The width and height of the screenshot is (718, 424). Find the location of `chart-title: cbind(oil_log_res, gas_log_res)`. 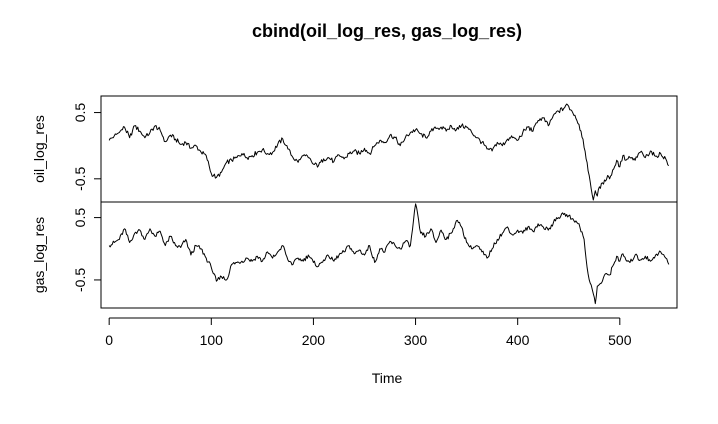

chart-title: cbind(oil_log_res, gas_log_res) is located at coordinates (387, 31).